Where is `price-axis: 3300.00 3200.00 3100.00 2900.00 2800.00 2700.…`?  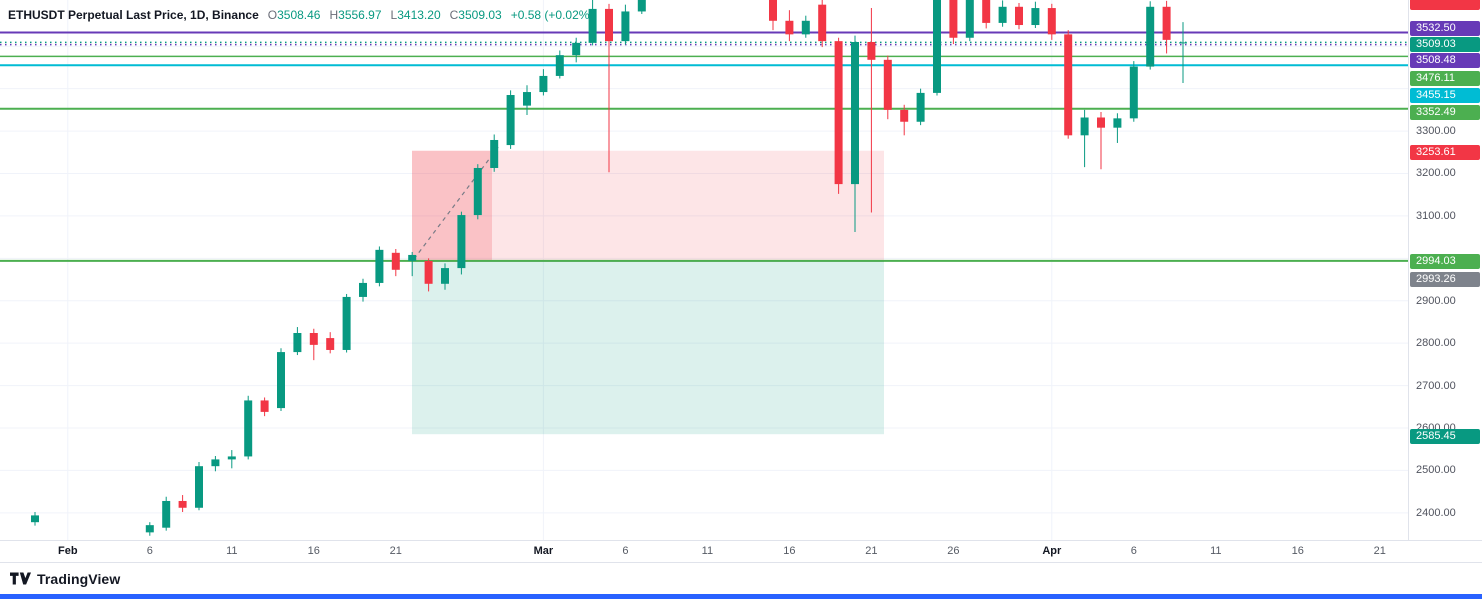
price-axis: 3300.00 3200.00 3100.00 2900.00 2800.00 2700.… is located at coordinates (1445, 270).